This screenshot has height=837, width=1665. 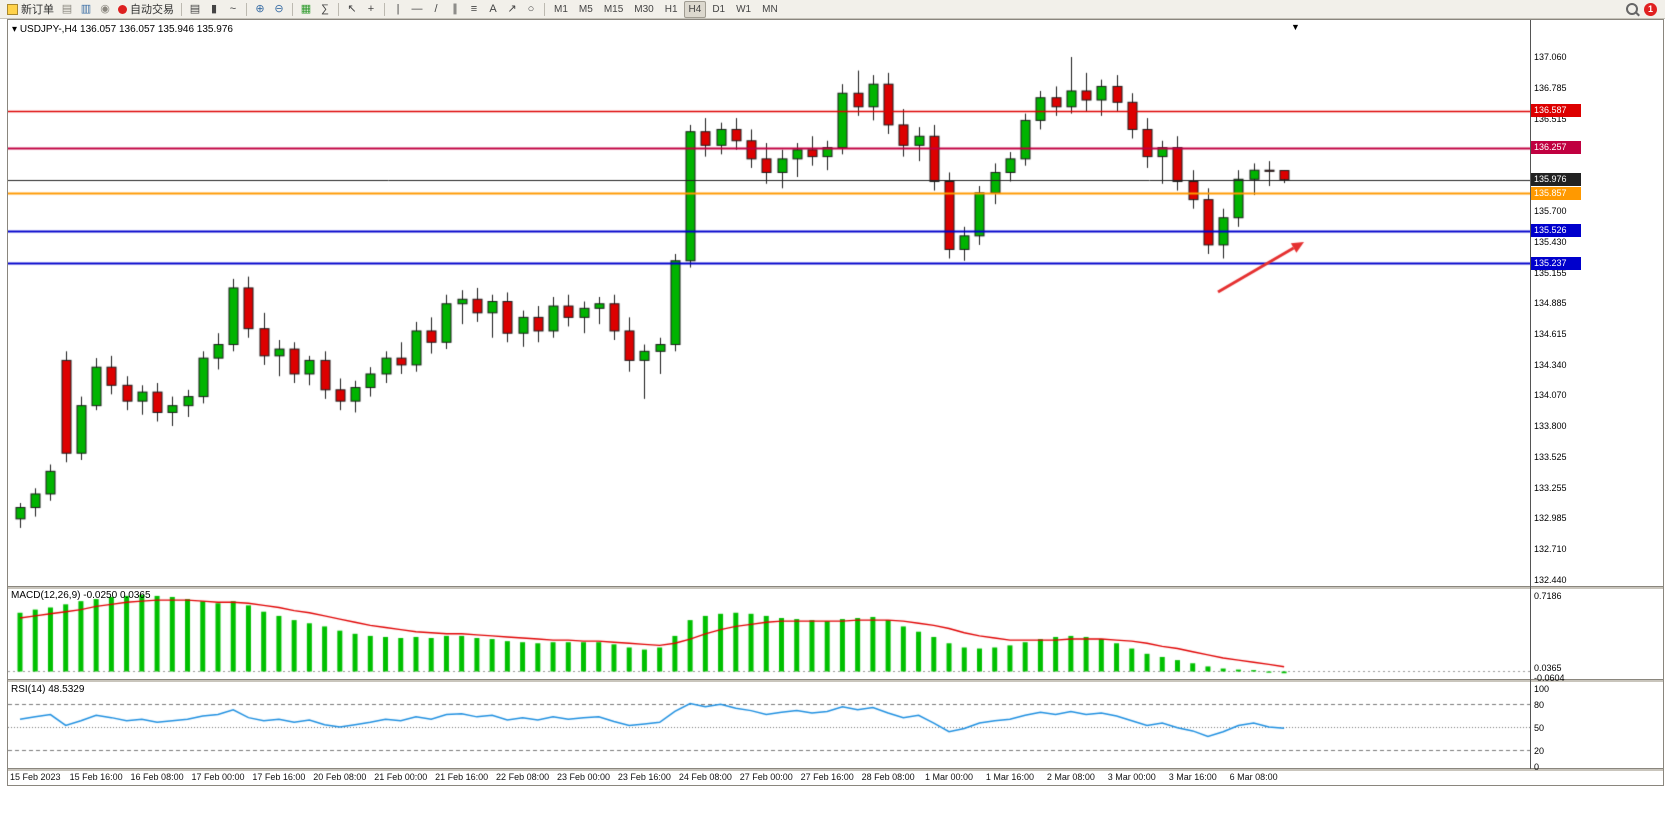 I want to click on market-watch-button: ◉, so click(x=105, y=9).